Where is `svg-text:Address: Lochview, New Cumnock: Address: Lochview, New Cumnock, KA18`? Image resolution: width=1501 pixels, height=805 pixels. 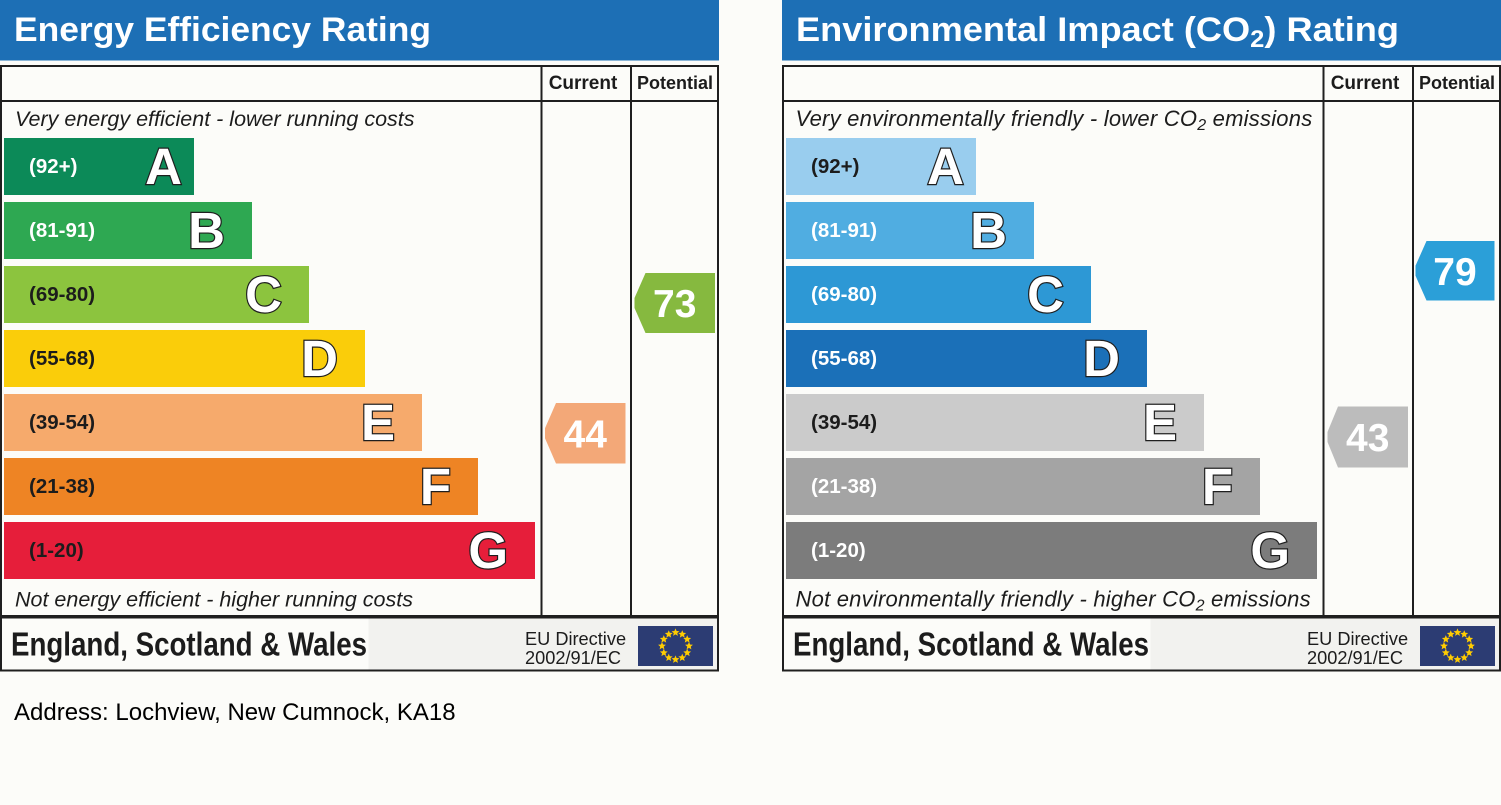
svg-text:Address: Lochview, New Cumnock: Address: Lochview, New Cumnock, KA18 is located at coordinates (235, 712).